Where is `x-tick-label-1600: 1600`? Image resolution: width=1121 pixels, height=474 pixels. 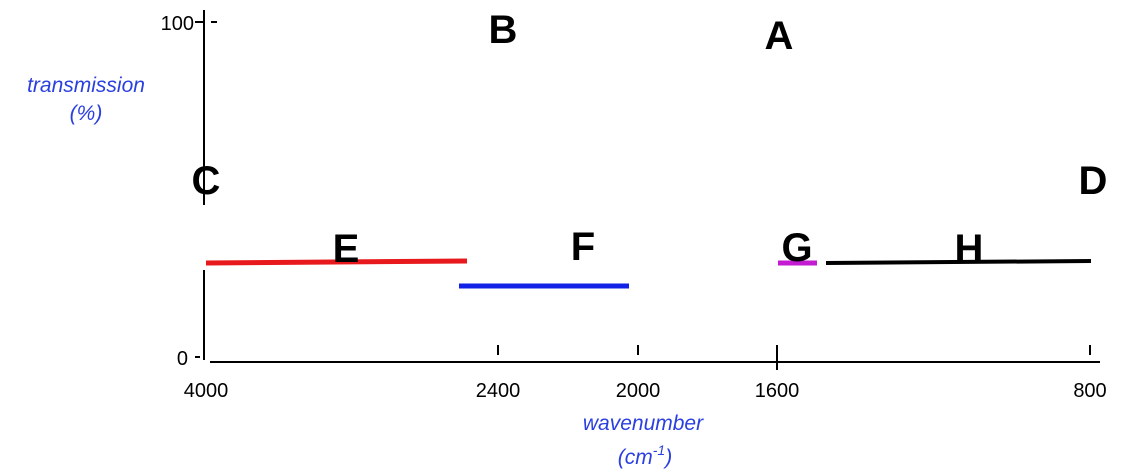
x-tick-label-1600: 1600 is located at coordinates (777, 391).